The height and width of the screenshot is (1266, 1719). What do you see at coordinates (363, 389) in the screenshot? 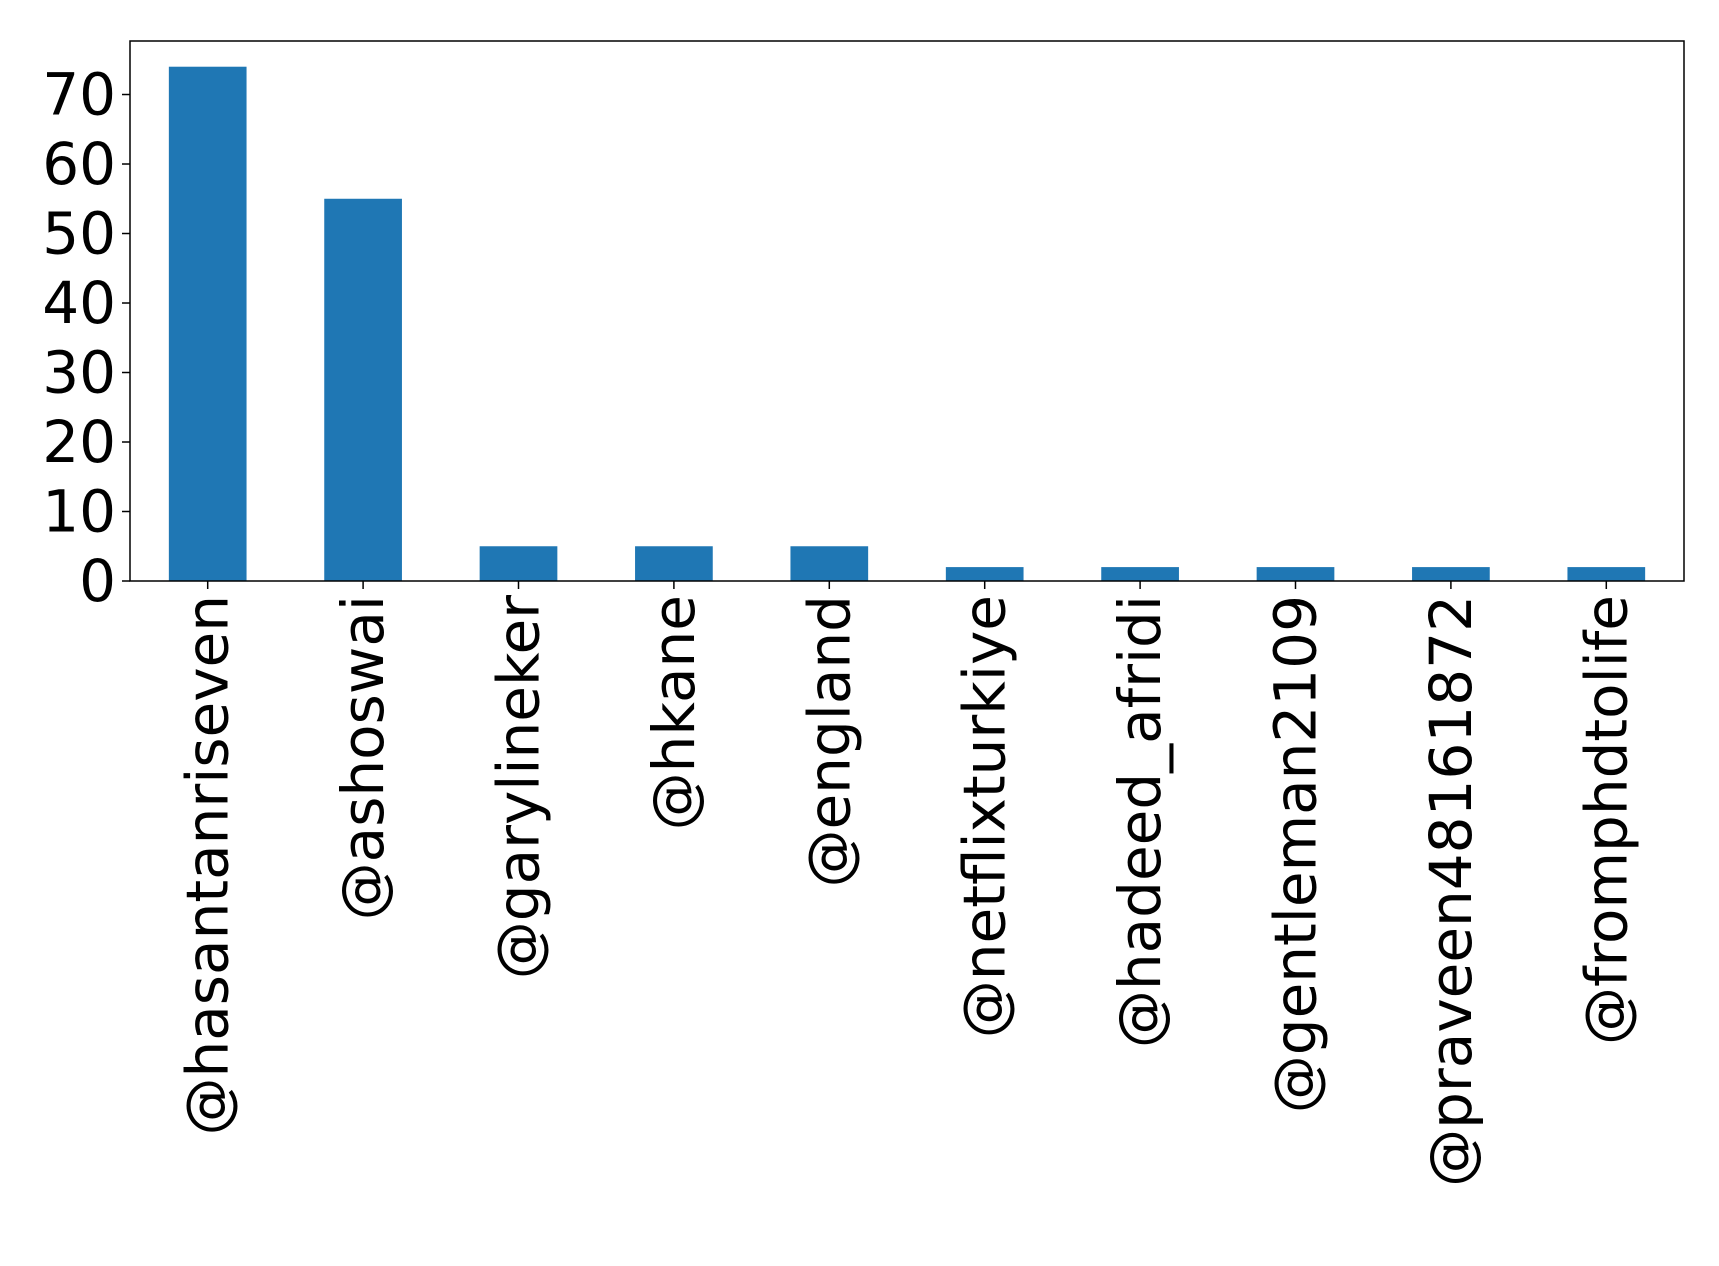
I see `bar-ashoswai` at bounding box center [363, 389].